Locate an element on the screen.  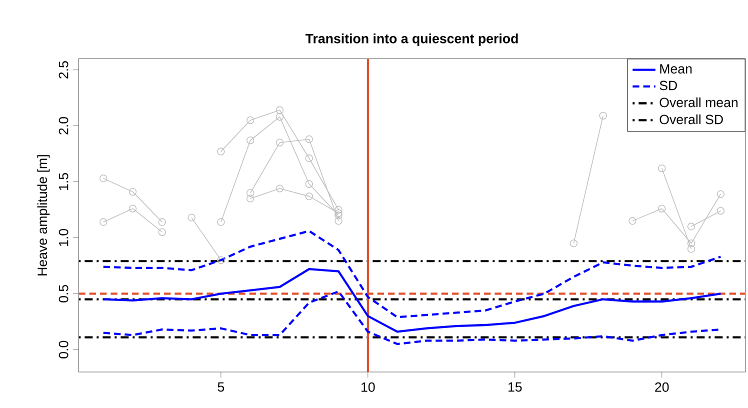
x-tick-label: 5 is located at coordinates (221, 387).